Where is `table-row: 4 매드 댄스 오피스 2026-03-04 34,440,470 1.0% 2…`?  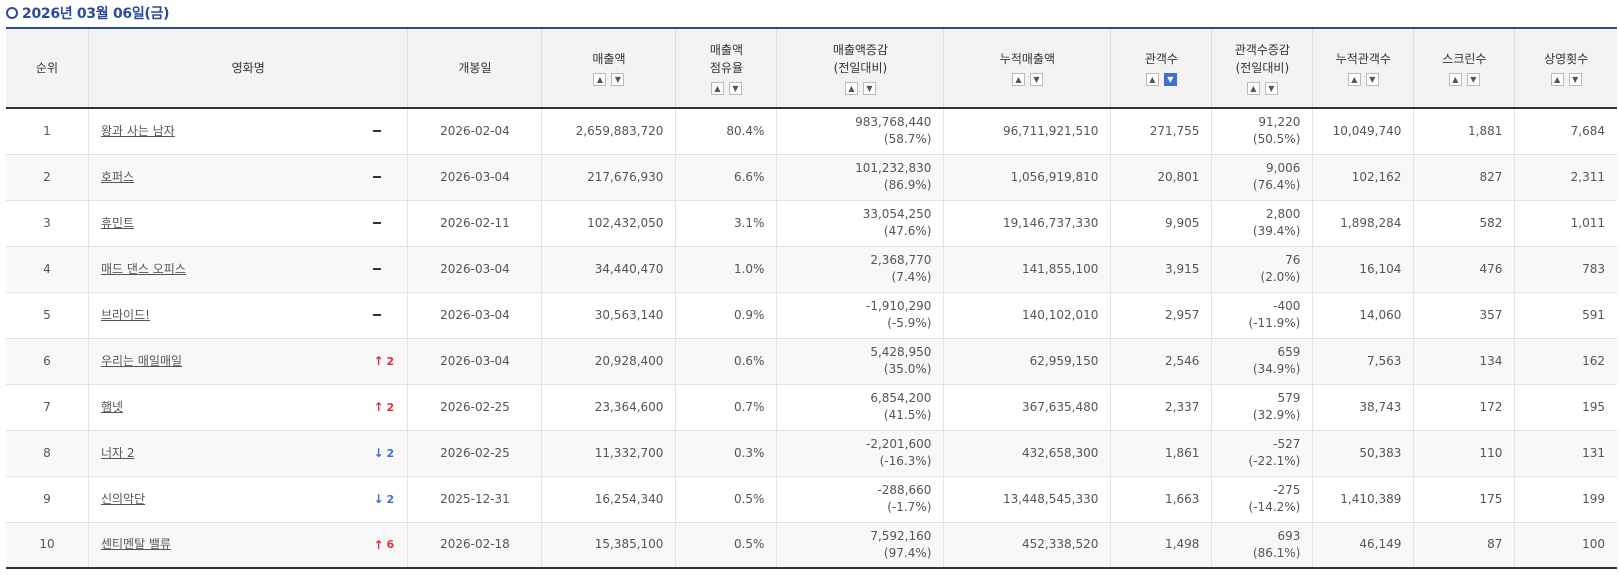 table-row: 4 매드 댄스 오피스 2026-03-04 34,440,470 1.0% 2… is located at coordinates (811, 269).